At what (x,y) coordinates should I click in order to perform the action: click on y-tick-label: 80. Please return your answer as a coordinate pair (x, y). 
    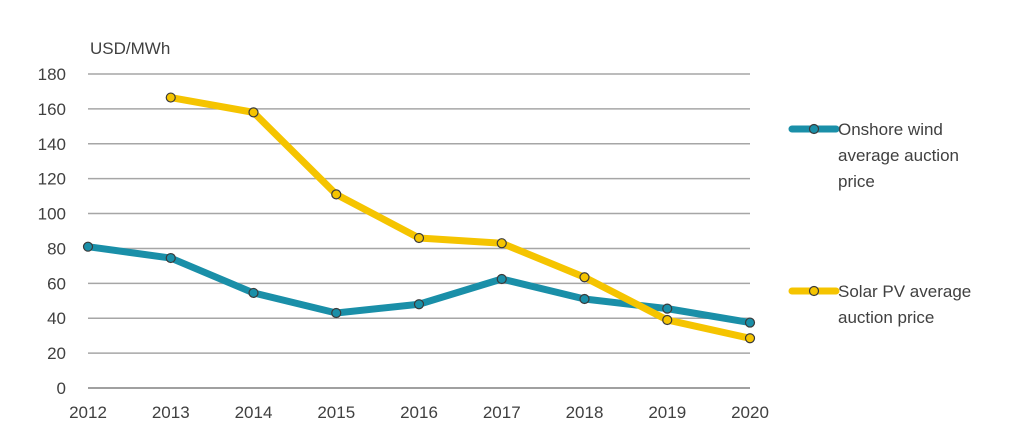
    Looking at the image, I should click on (56, 248).